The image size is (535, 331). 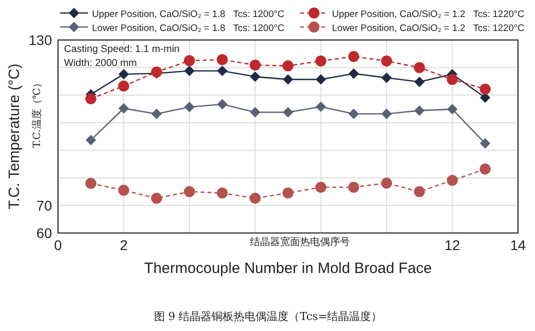 What do you see at coordinates (44, 205) in the screenshot?
I see `y-tick-label: 70` at bounding box center [44, 205].